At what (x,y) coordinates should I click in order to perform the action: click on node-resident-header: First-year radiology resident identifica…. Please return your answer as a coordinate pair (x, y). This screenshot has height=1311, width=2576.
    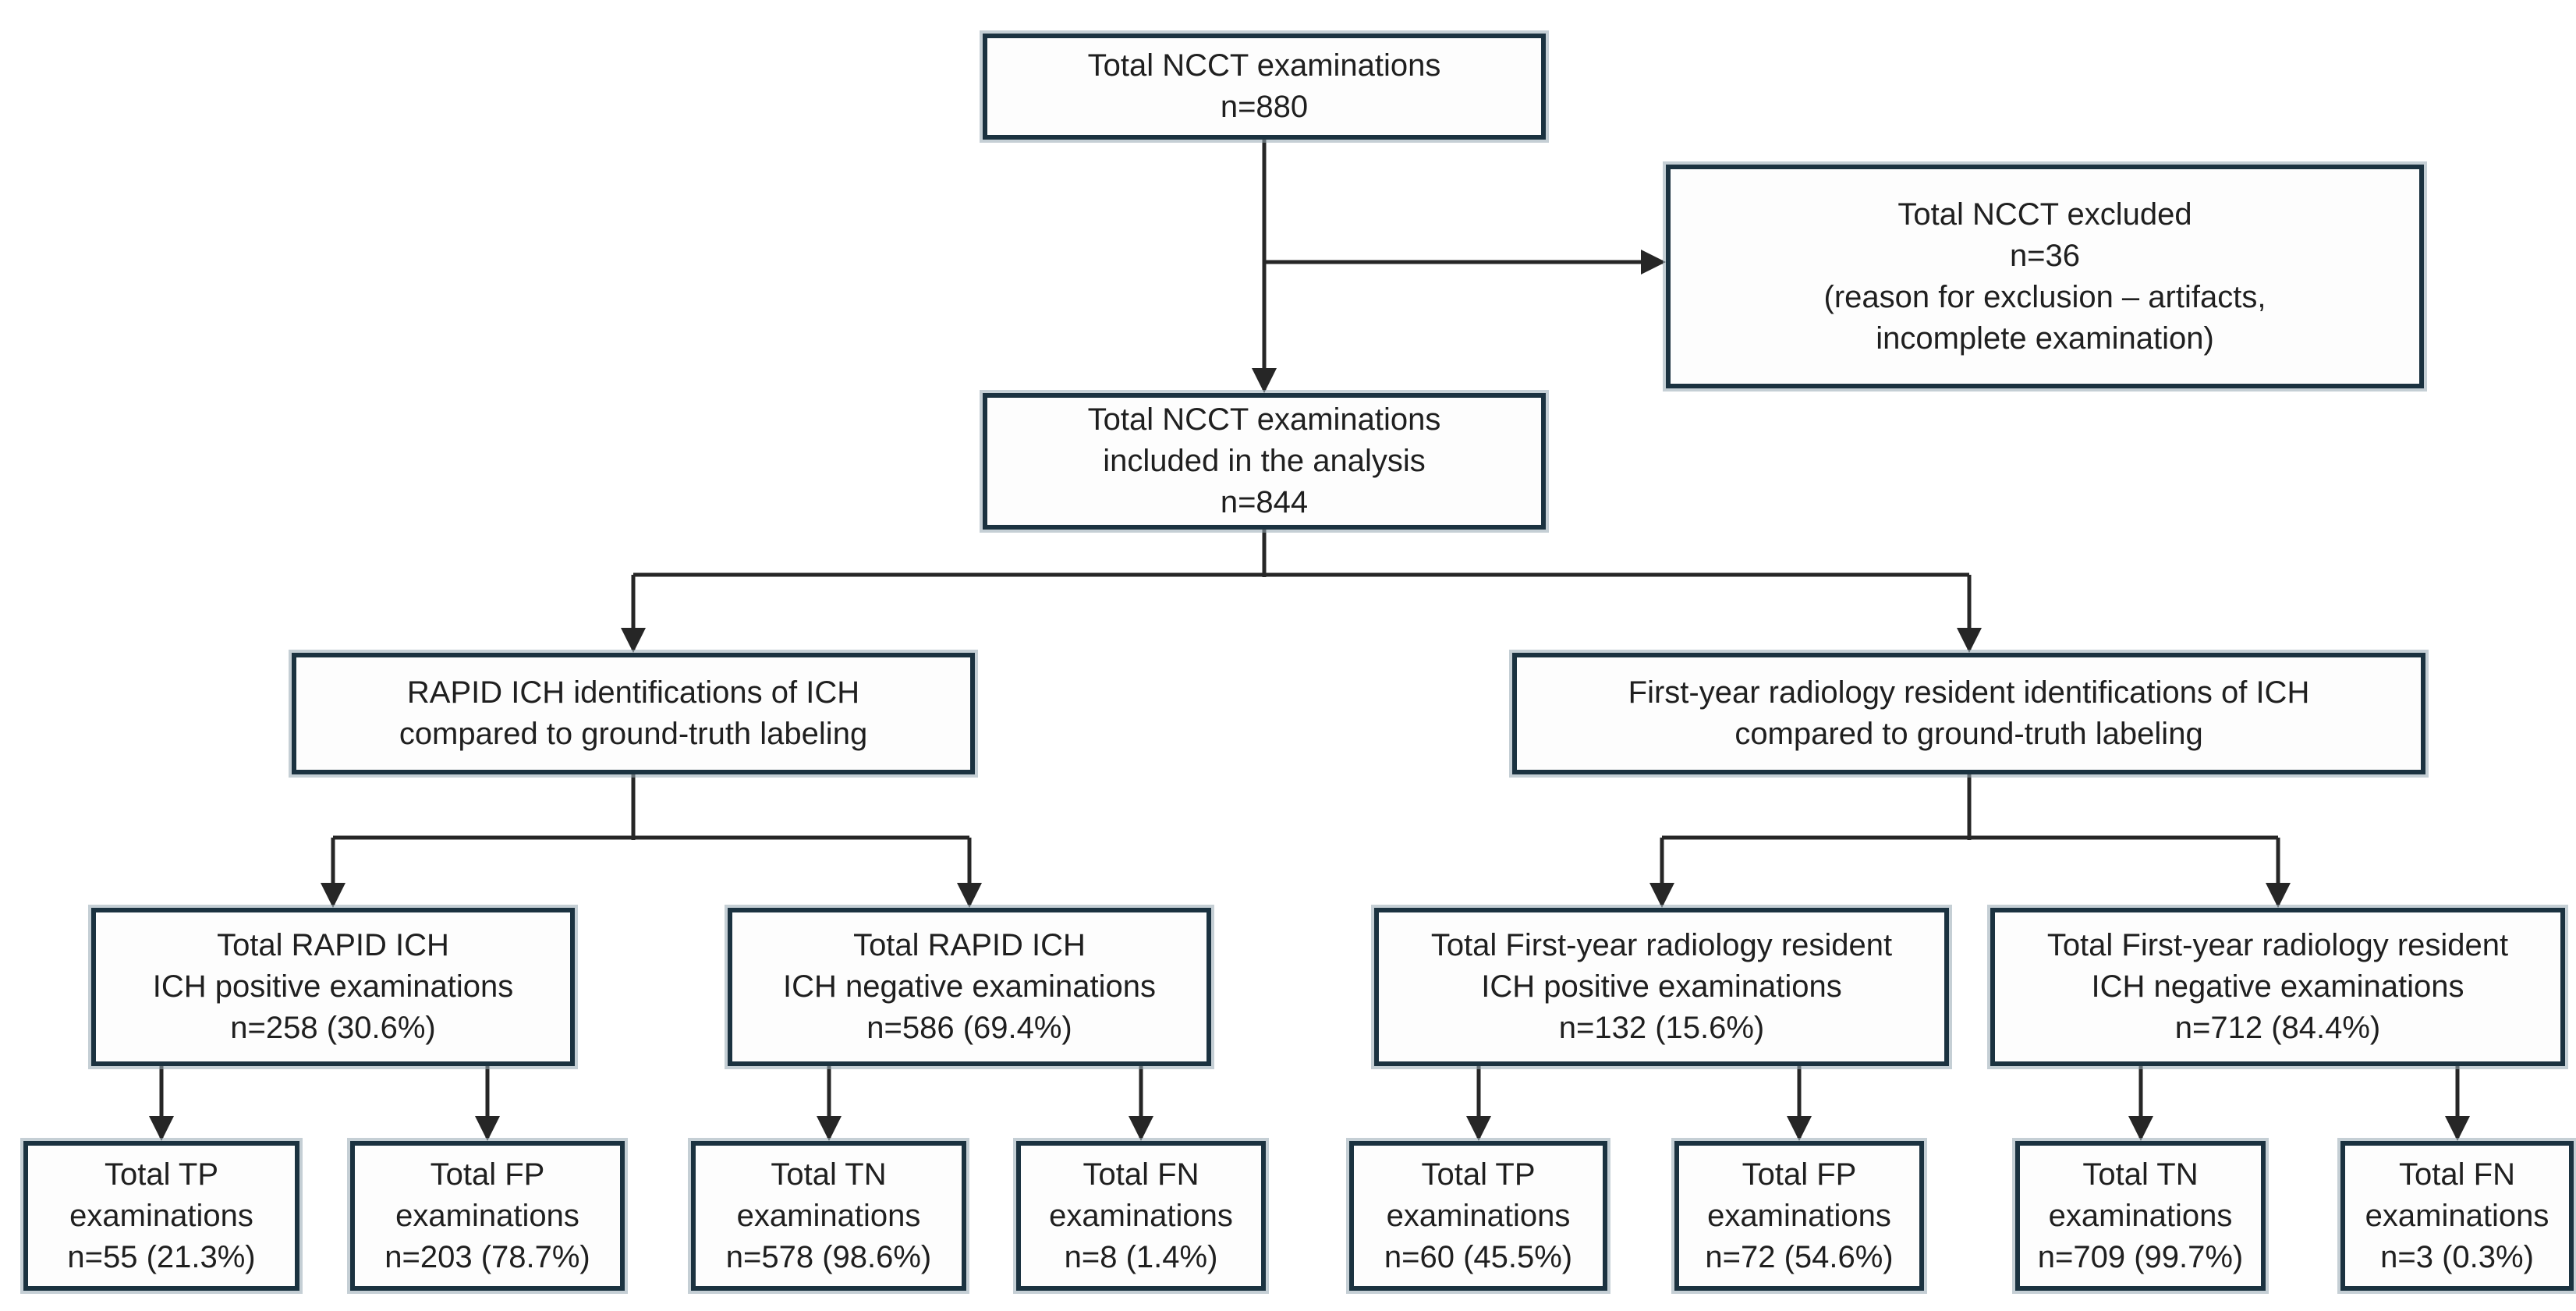
    Looking at the image, I should click on (1968, 713).